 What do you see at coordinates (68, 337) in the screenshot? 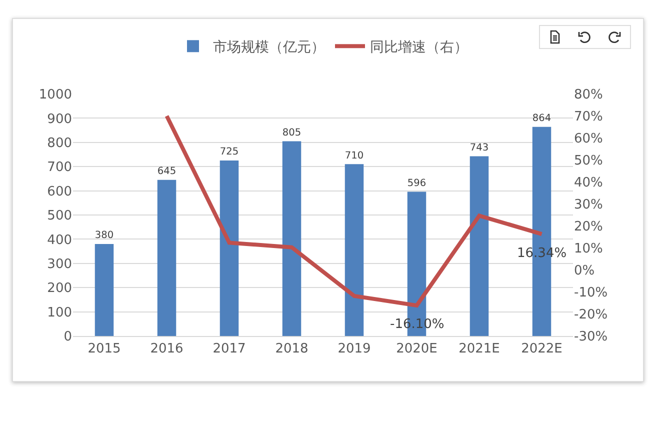
I see `y-tick-label: 0` at bounding box center [68, 337].